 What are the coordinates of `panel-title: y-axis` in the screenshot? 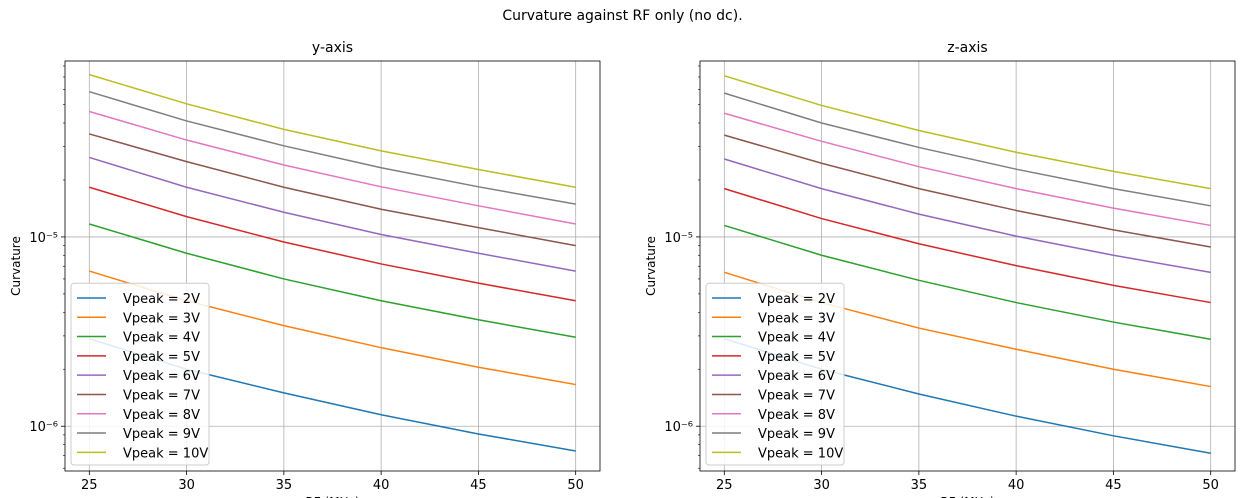 It's located at (332, 48).